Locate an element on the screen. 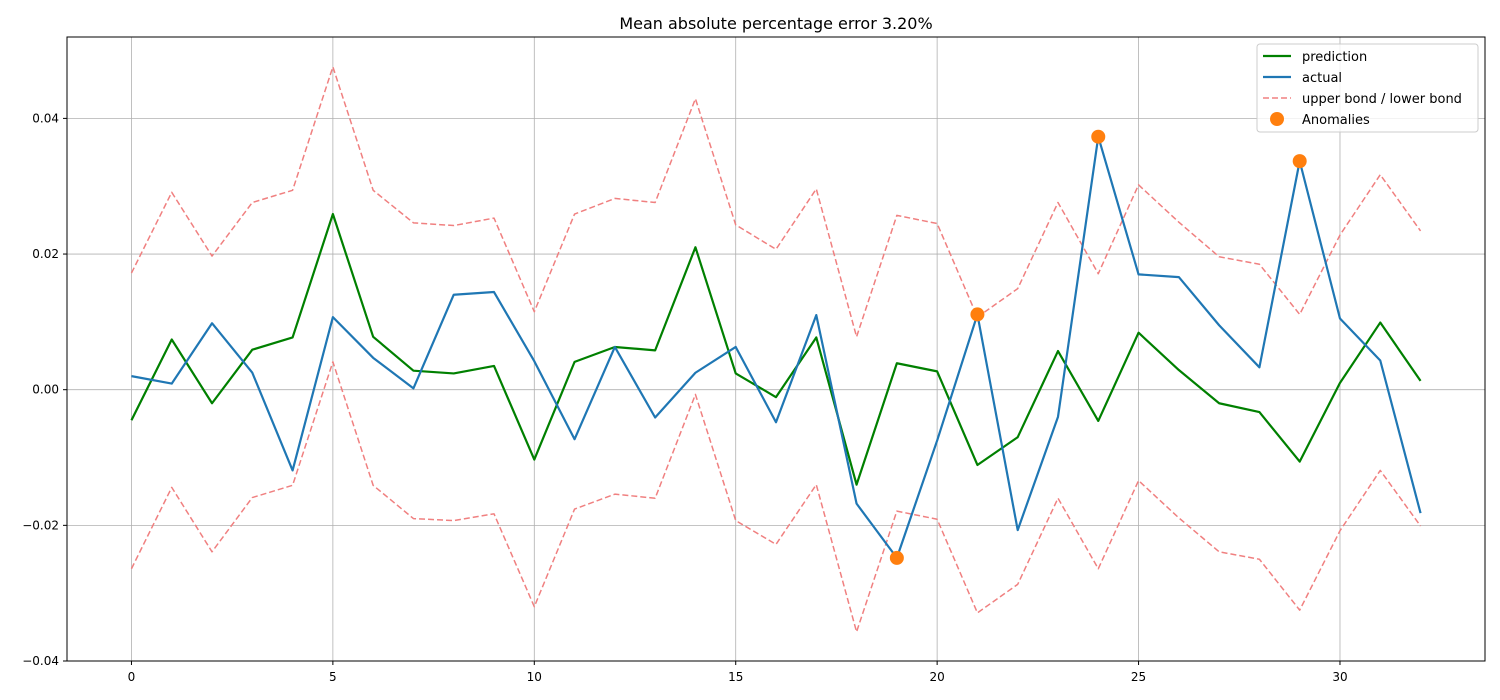 This screenshot has width=1500, height=700. x-tick-label: 20 is located at coordinates (936, 677).